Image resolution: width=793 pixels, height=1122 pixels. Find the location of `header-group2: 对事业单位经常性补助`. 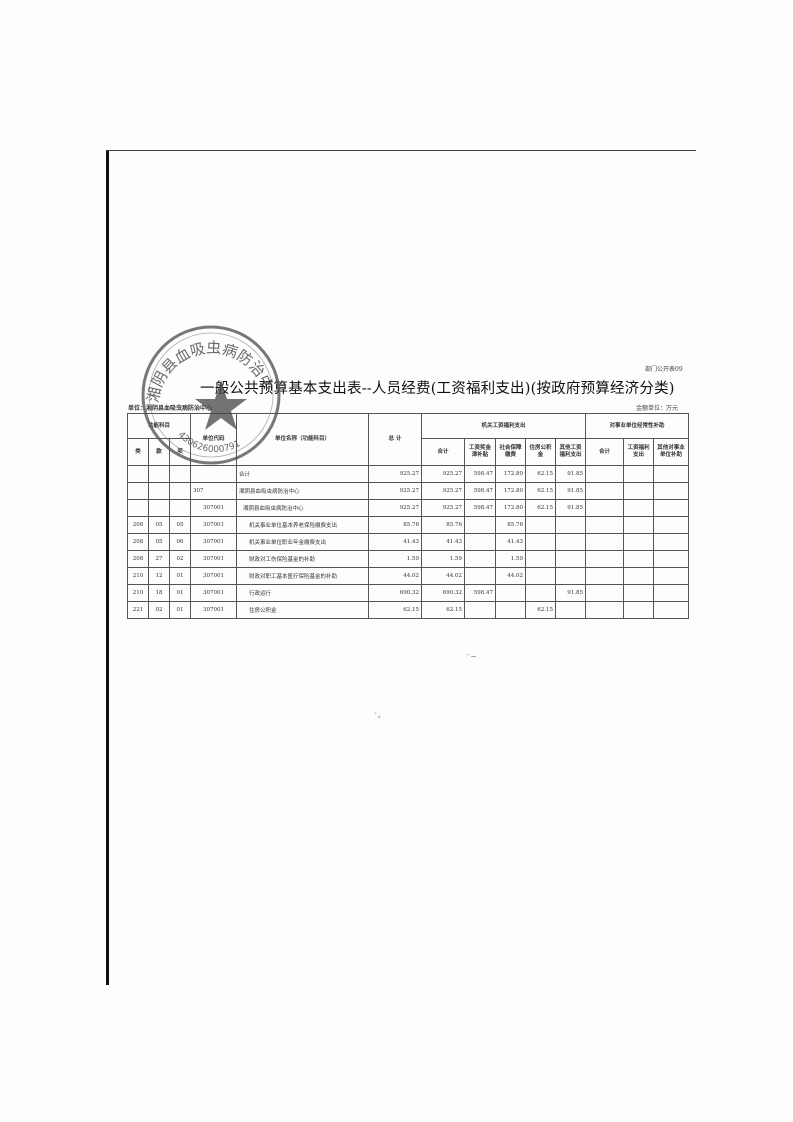

header-group2: 对事业单位经常性补助 is located at coordinates (637, 426).